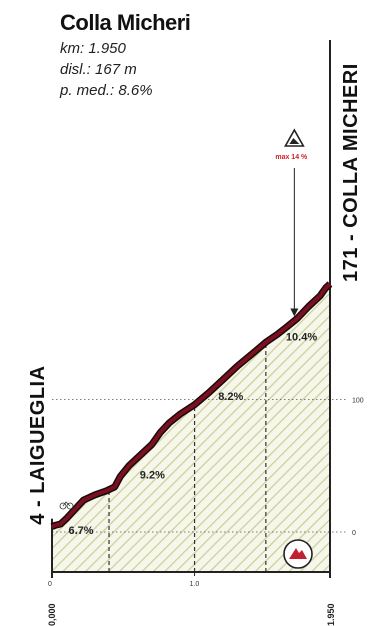 Image resolution: width=372 pixels, height=626 pixels. Describe the element at coordinates (358, 400) in the screenshot. I see `y-tick-label: 100` at that location.